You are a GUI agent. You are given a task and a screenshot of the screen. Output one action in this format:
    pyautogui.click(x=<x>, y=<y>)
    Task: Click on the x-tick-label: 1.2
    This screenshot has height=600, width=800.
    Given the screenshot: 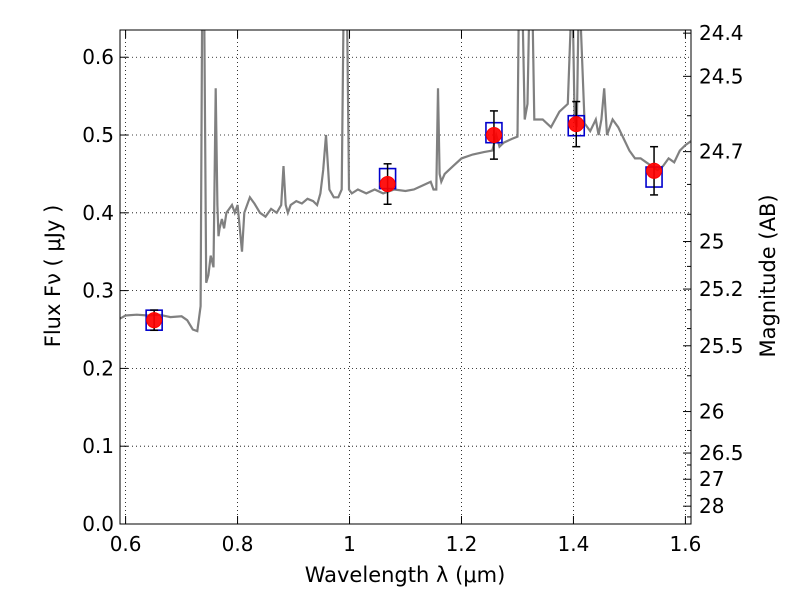 What is the action you would take?
    pyautogui.click(x=462, y=544)
    